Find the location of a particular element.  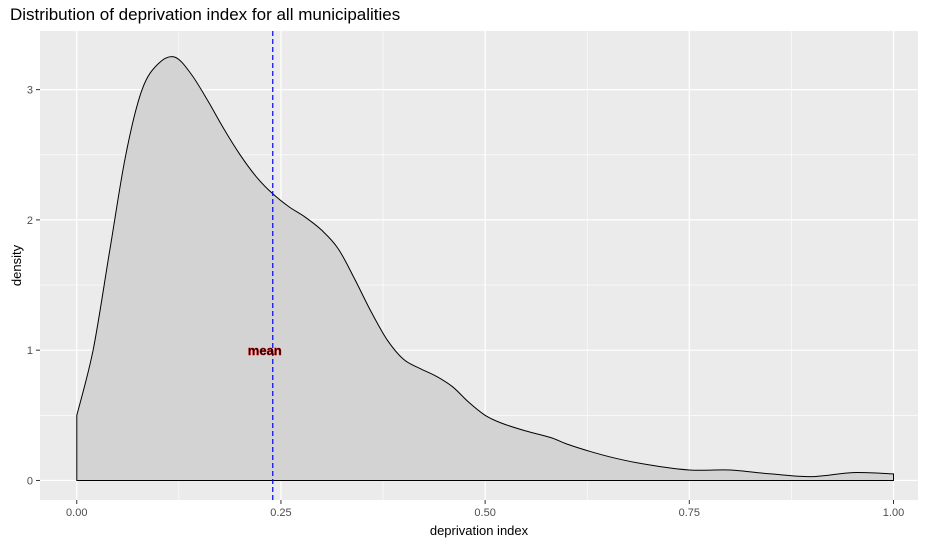

x-tick-label: 0.75 is located at coordinates (689, 513).